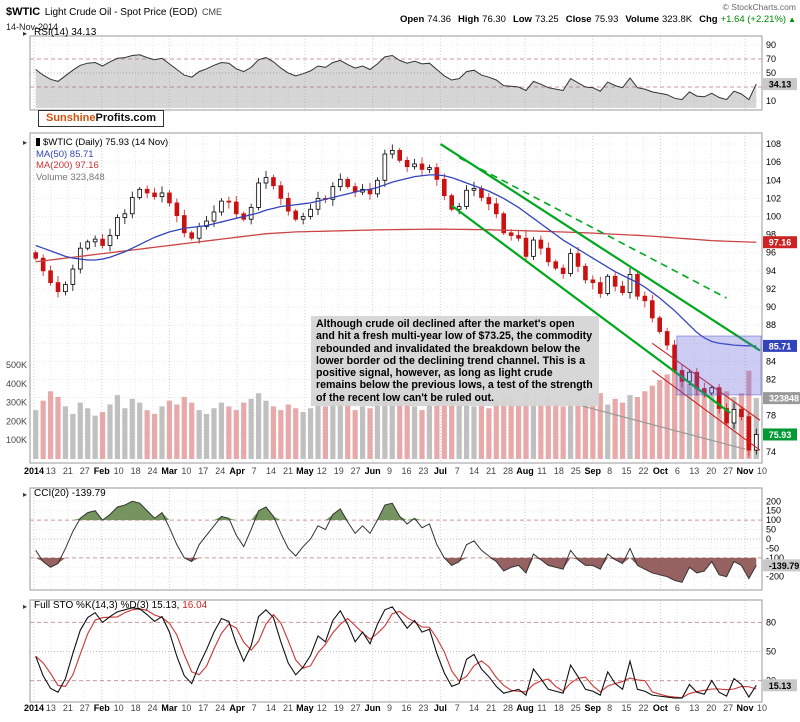 This screenshot has width=800, height=722. I want to click on cci-panel-label: CCI(20) -139.79, so click(70, 493).